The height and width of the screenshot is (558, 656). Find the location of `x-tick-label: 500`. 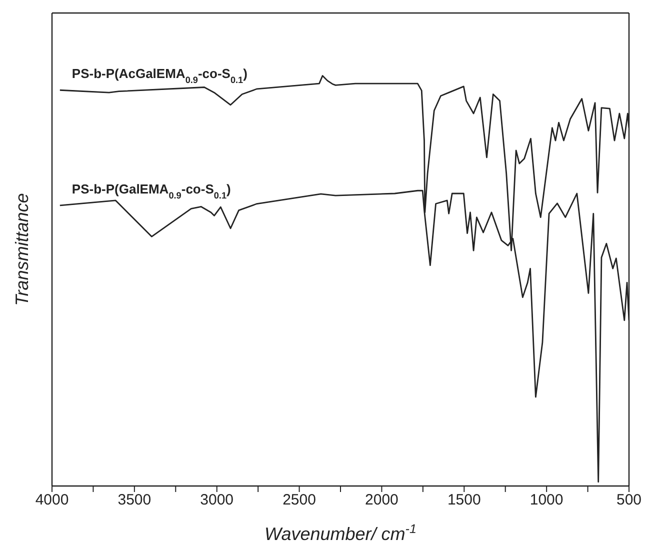

x-tick-label: 500 is located at coordinates (629, 500).